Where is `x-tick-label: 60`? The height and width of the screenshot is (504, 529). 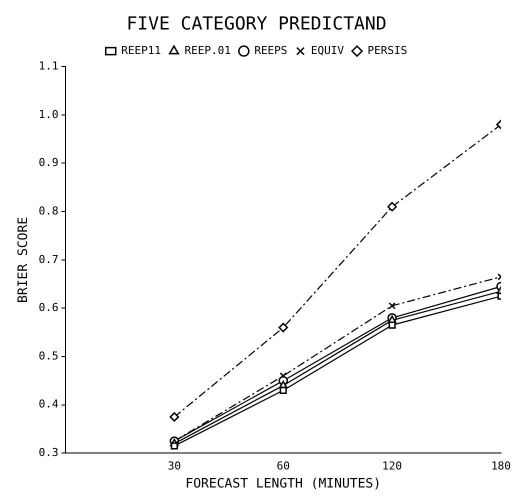
x-tick-label: 60 is located at coordinates (283, 466).